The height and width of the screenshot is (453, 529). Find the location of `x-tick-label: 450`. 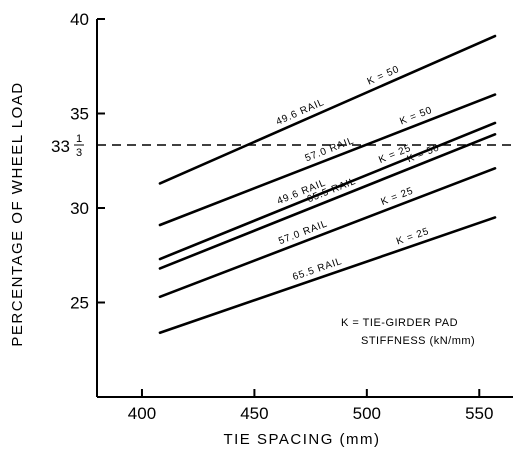

x-tick-label: 450 is located at coordinates (254, 413).